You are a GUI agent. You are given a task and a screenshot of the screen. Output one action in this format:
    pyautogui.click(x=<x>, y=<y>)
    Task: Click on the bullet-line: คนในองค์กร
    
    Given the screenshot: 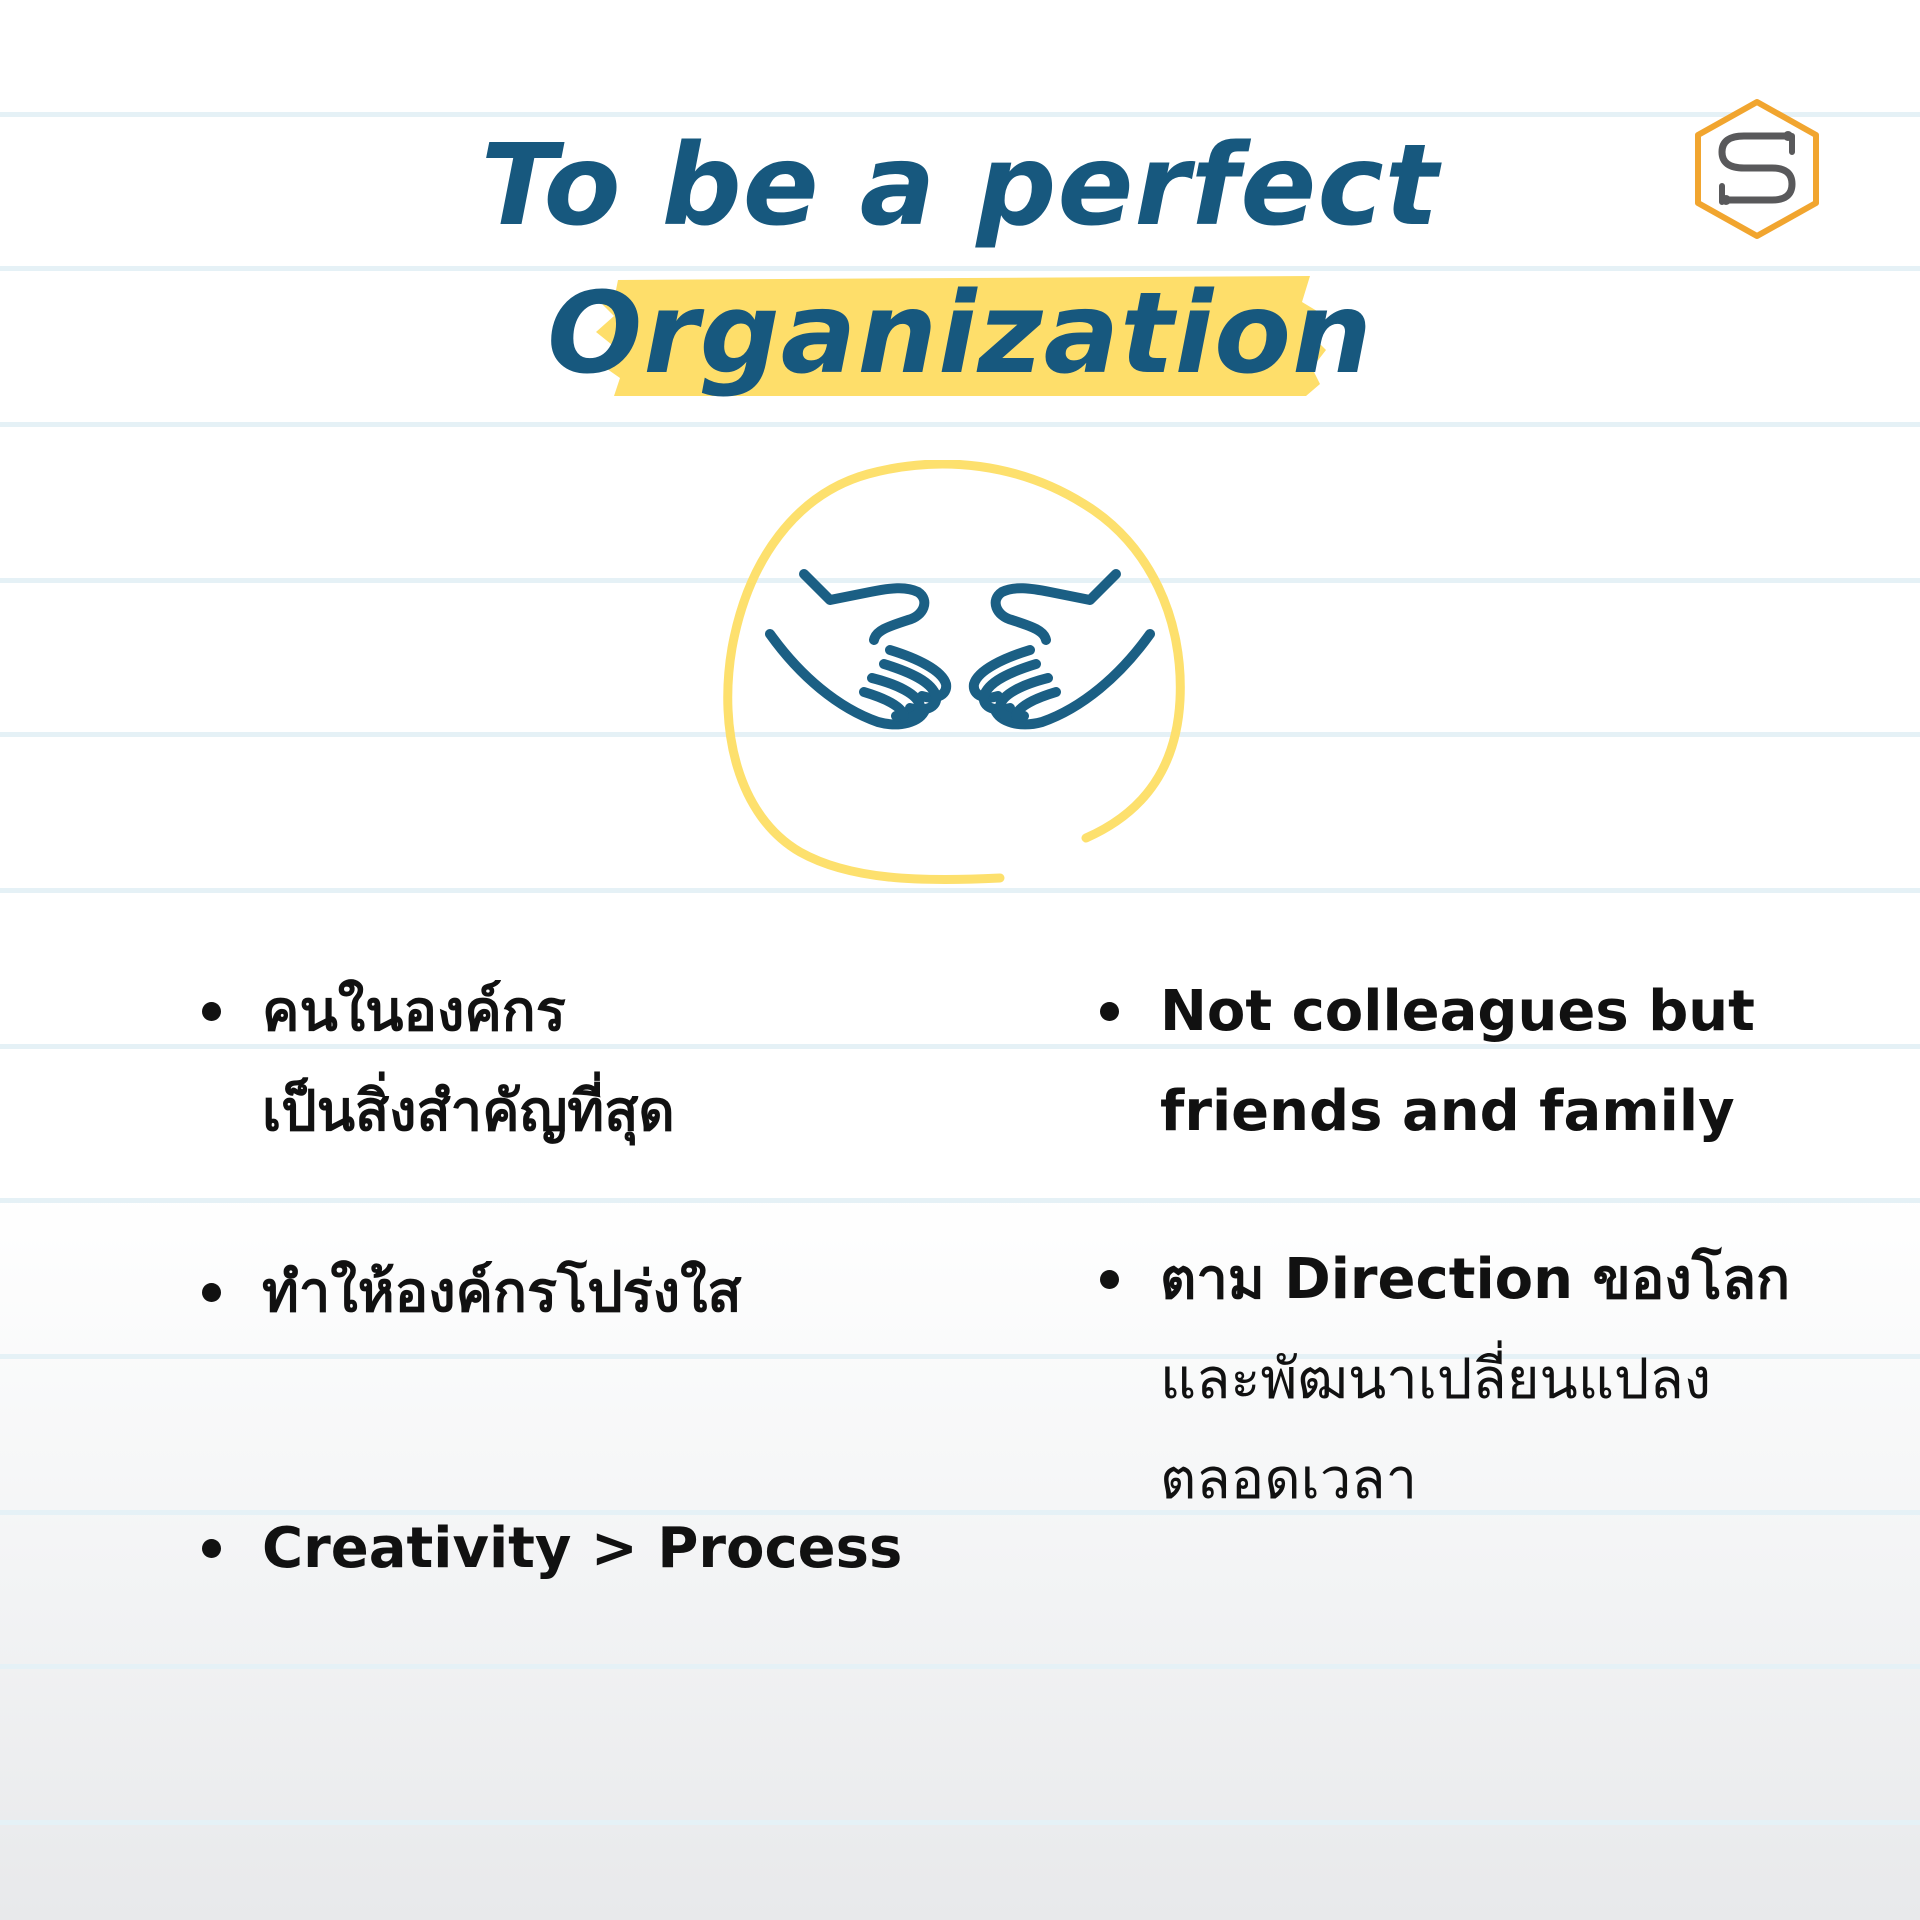 What is the action you would take?
    pyautogui.click(x=414, y=1011)
    